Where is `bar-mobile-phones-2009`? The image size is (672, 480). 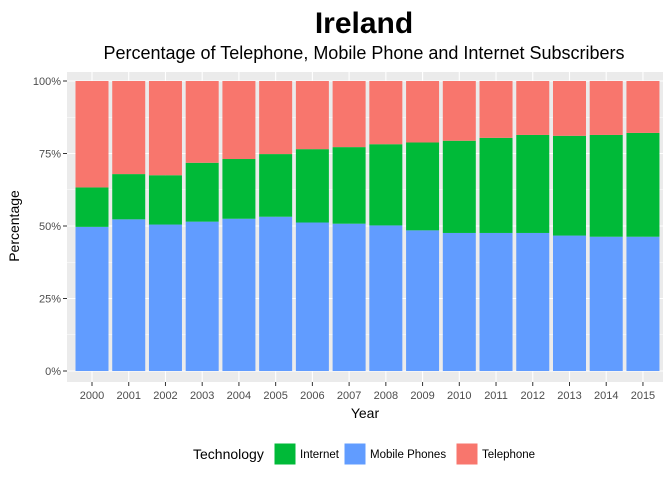 bar-mobile-phones-2009 is located at coordinates (423, 300).